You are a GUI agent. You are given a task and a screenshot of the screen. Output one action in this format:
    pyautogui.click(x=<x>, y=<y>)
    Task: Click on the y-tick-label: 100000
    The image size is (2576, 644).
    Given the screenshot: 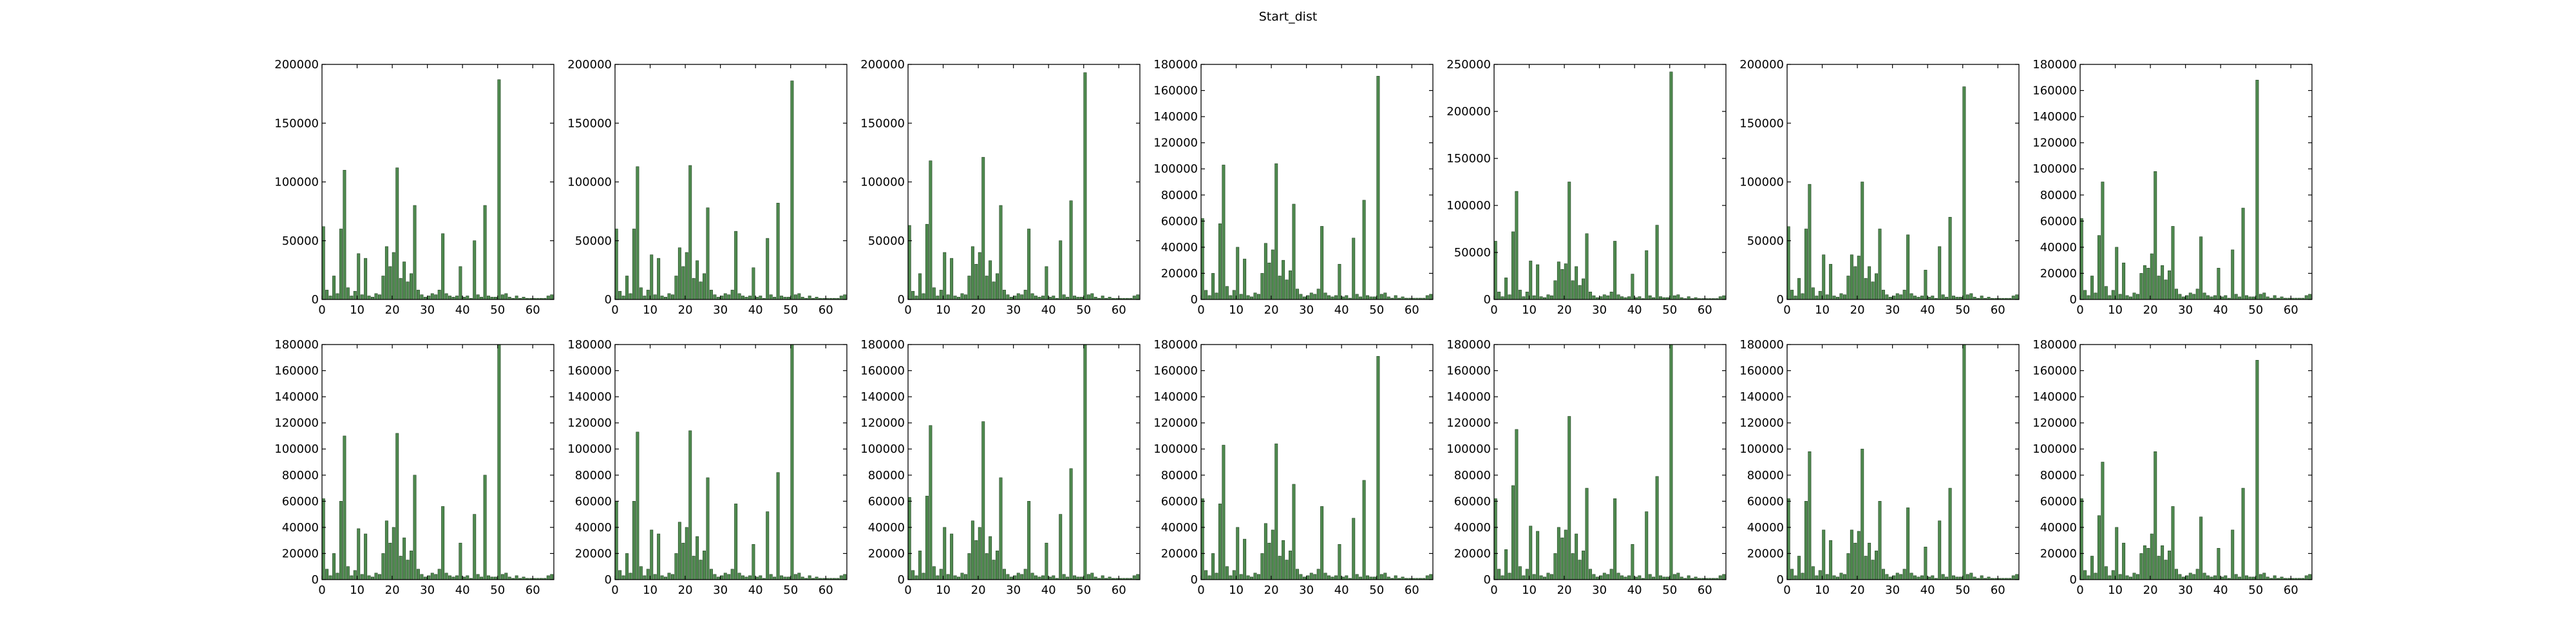 What is the action you would take?
    pyautogui.click(x=882, y=183)
    